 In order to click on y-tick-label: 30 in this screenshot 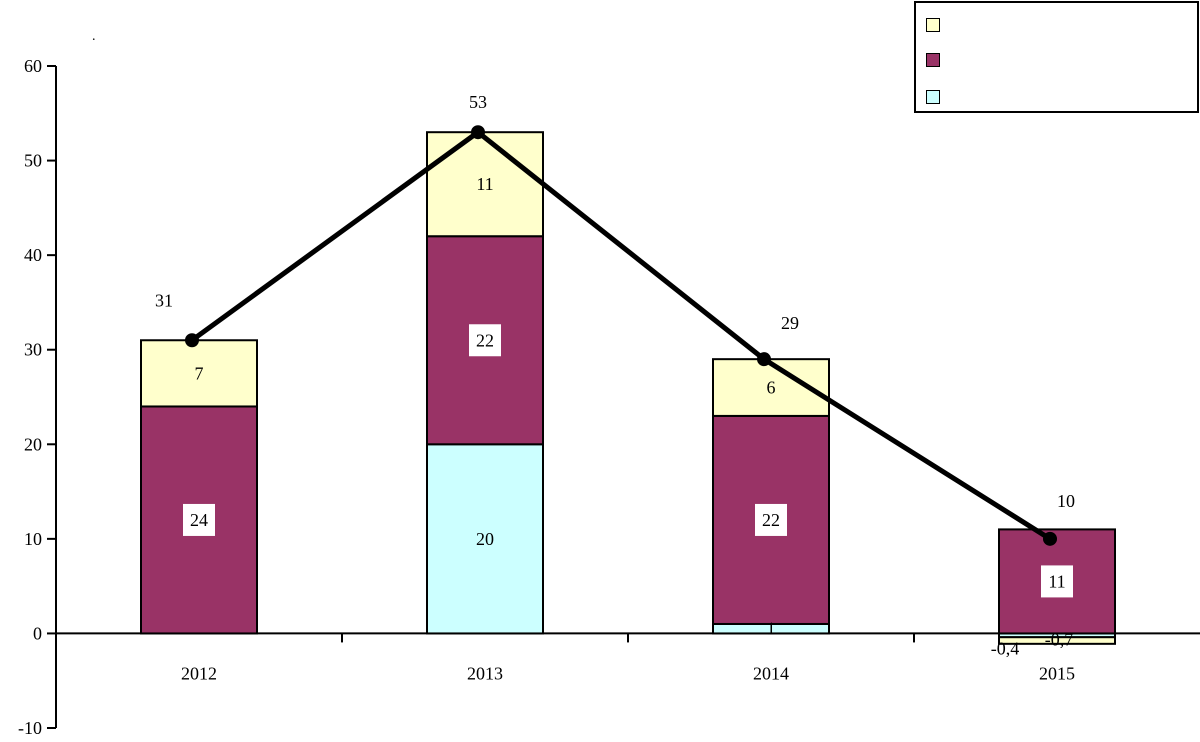, I will do `click(33, 350)`.